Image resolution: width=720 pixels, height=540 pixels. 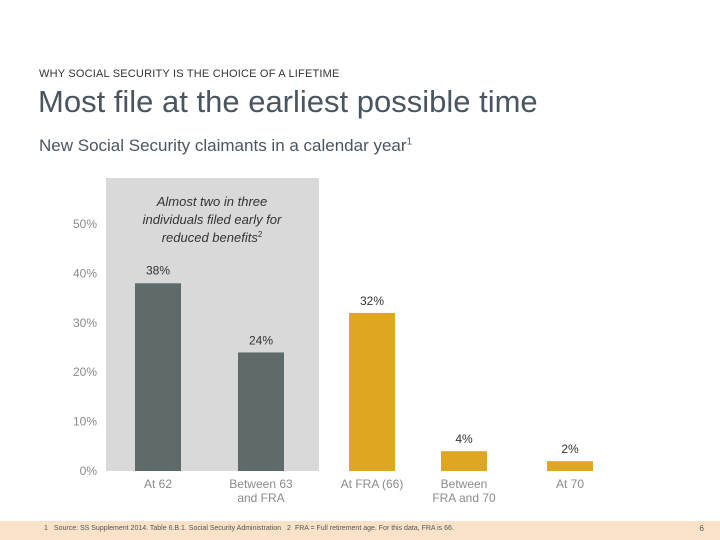 I want to click on y-tick-label: 40%, so click(x=85, y=273).